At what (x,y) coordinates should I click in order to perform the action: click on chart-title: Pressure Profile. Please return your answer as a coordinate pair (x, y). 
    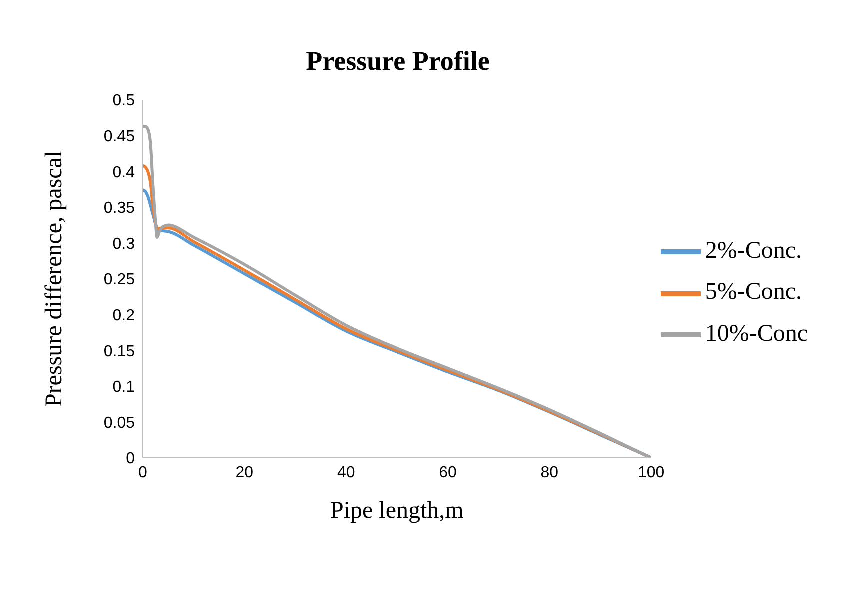
    Looking at the image, I should click on (398, 61).